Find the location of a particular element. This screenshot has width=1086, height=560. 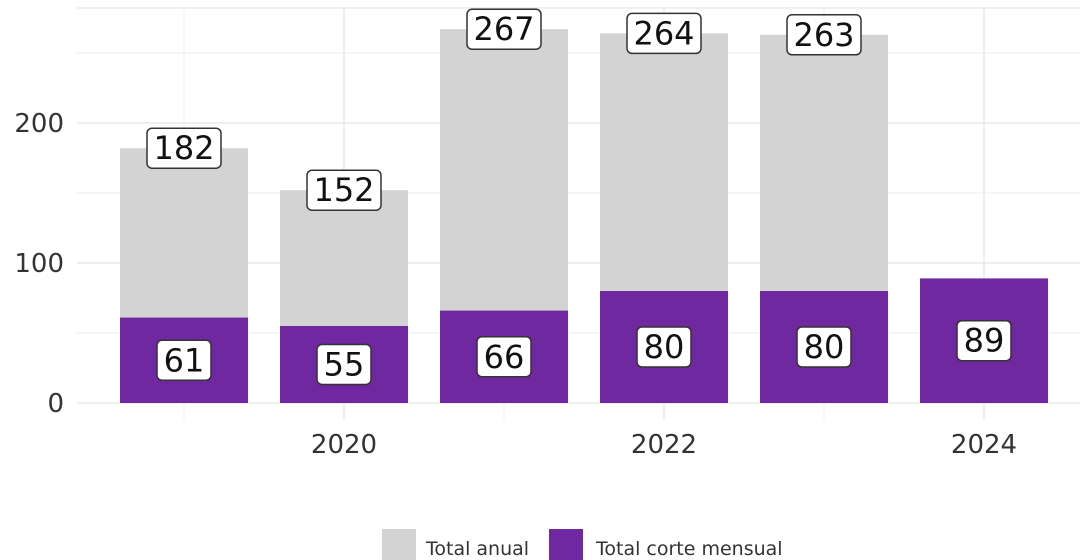

data-label-total-corte-mensual-2024-box is located at coordinates (984, 340).